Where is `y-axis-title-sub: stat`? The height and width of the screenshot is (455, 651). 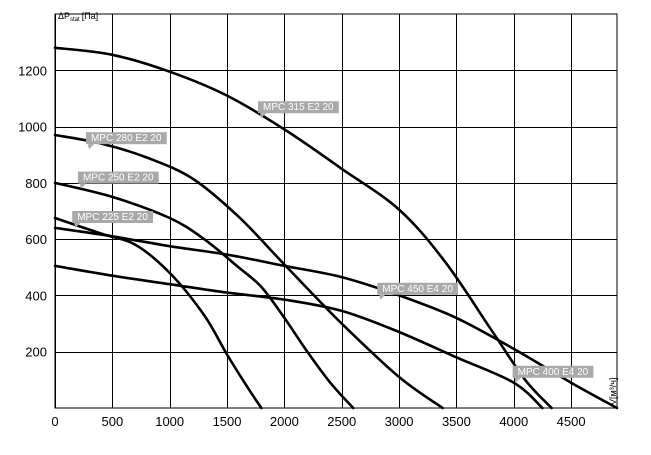 y-axis-title-sub: stat is located at coordinates (75, 20).